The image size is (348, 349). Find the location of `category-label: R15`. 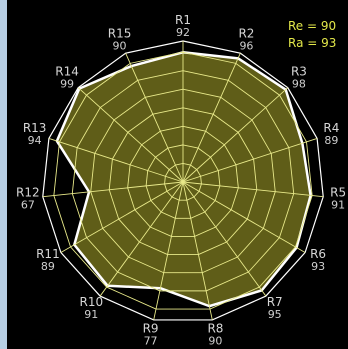

category-label: R15 is located at coordinates (120, 33).